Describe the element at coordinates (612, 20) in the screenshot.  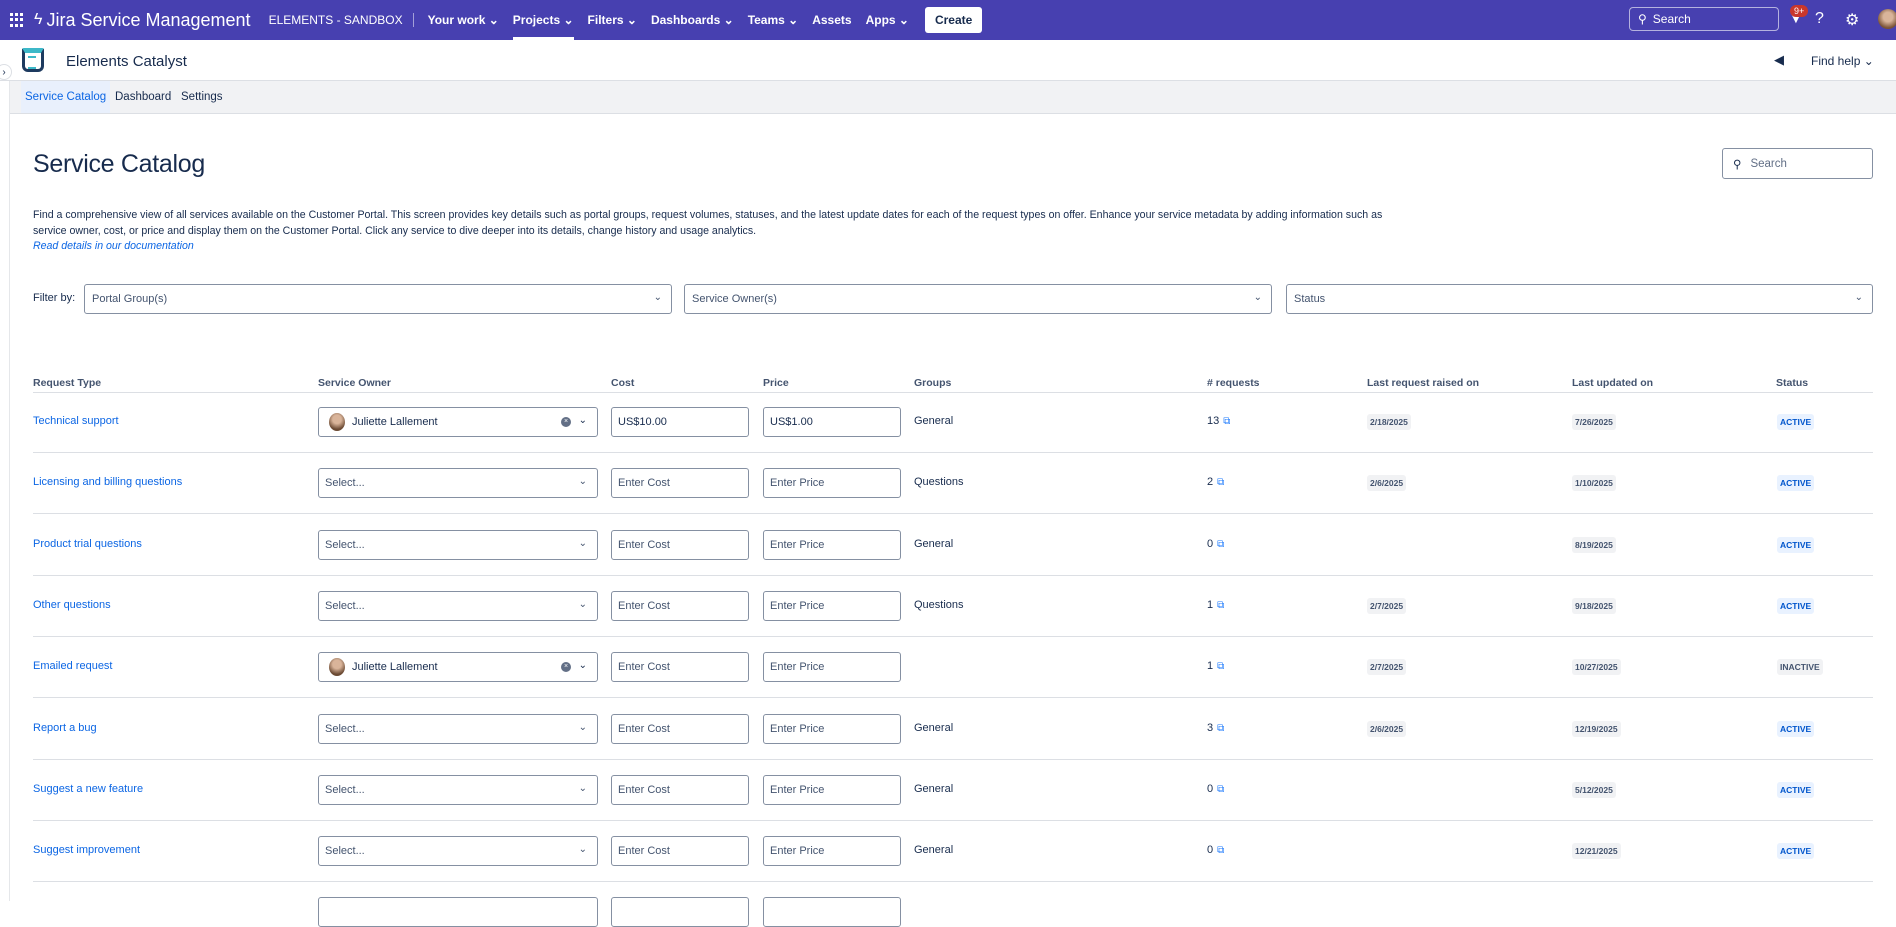
I see `nav-filters: Filters ⌄` at that location.